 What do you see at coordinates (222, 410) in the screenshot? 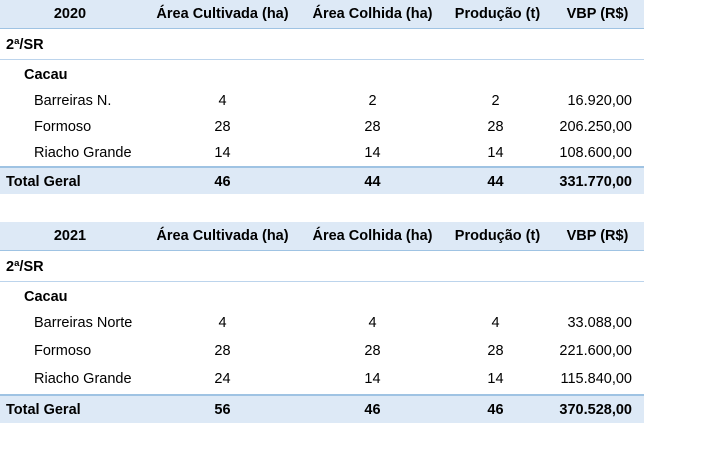
I see `total-cult: 56` at bounding box center [222, 410].